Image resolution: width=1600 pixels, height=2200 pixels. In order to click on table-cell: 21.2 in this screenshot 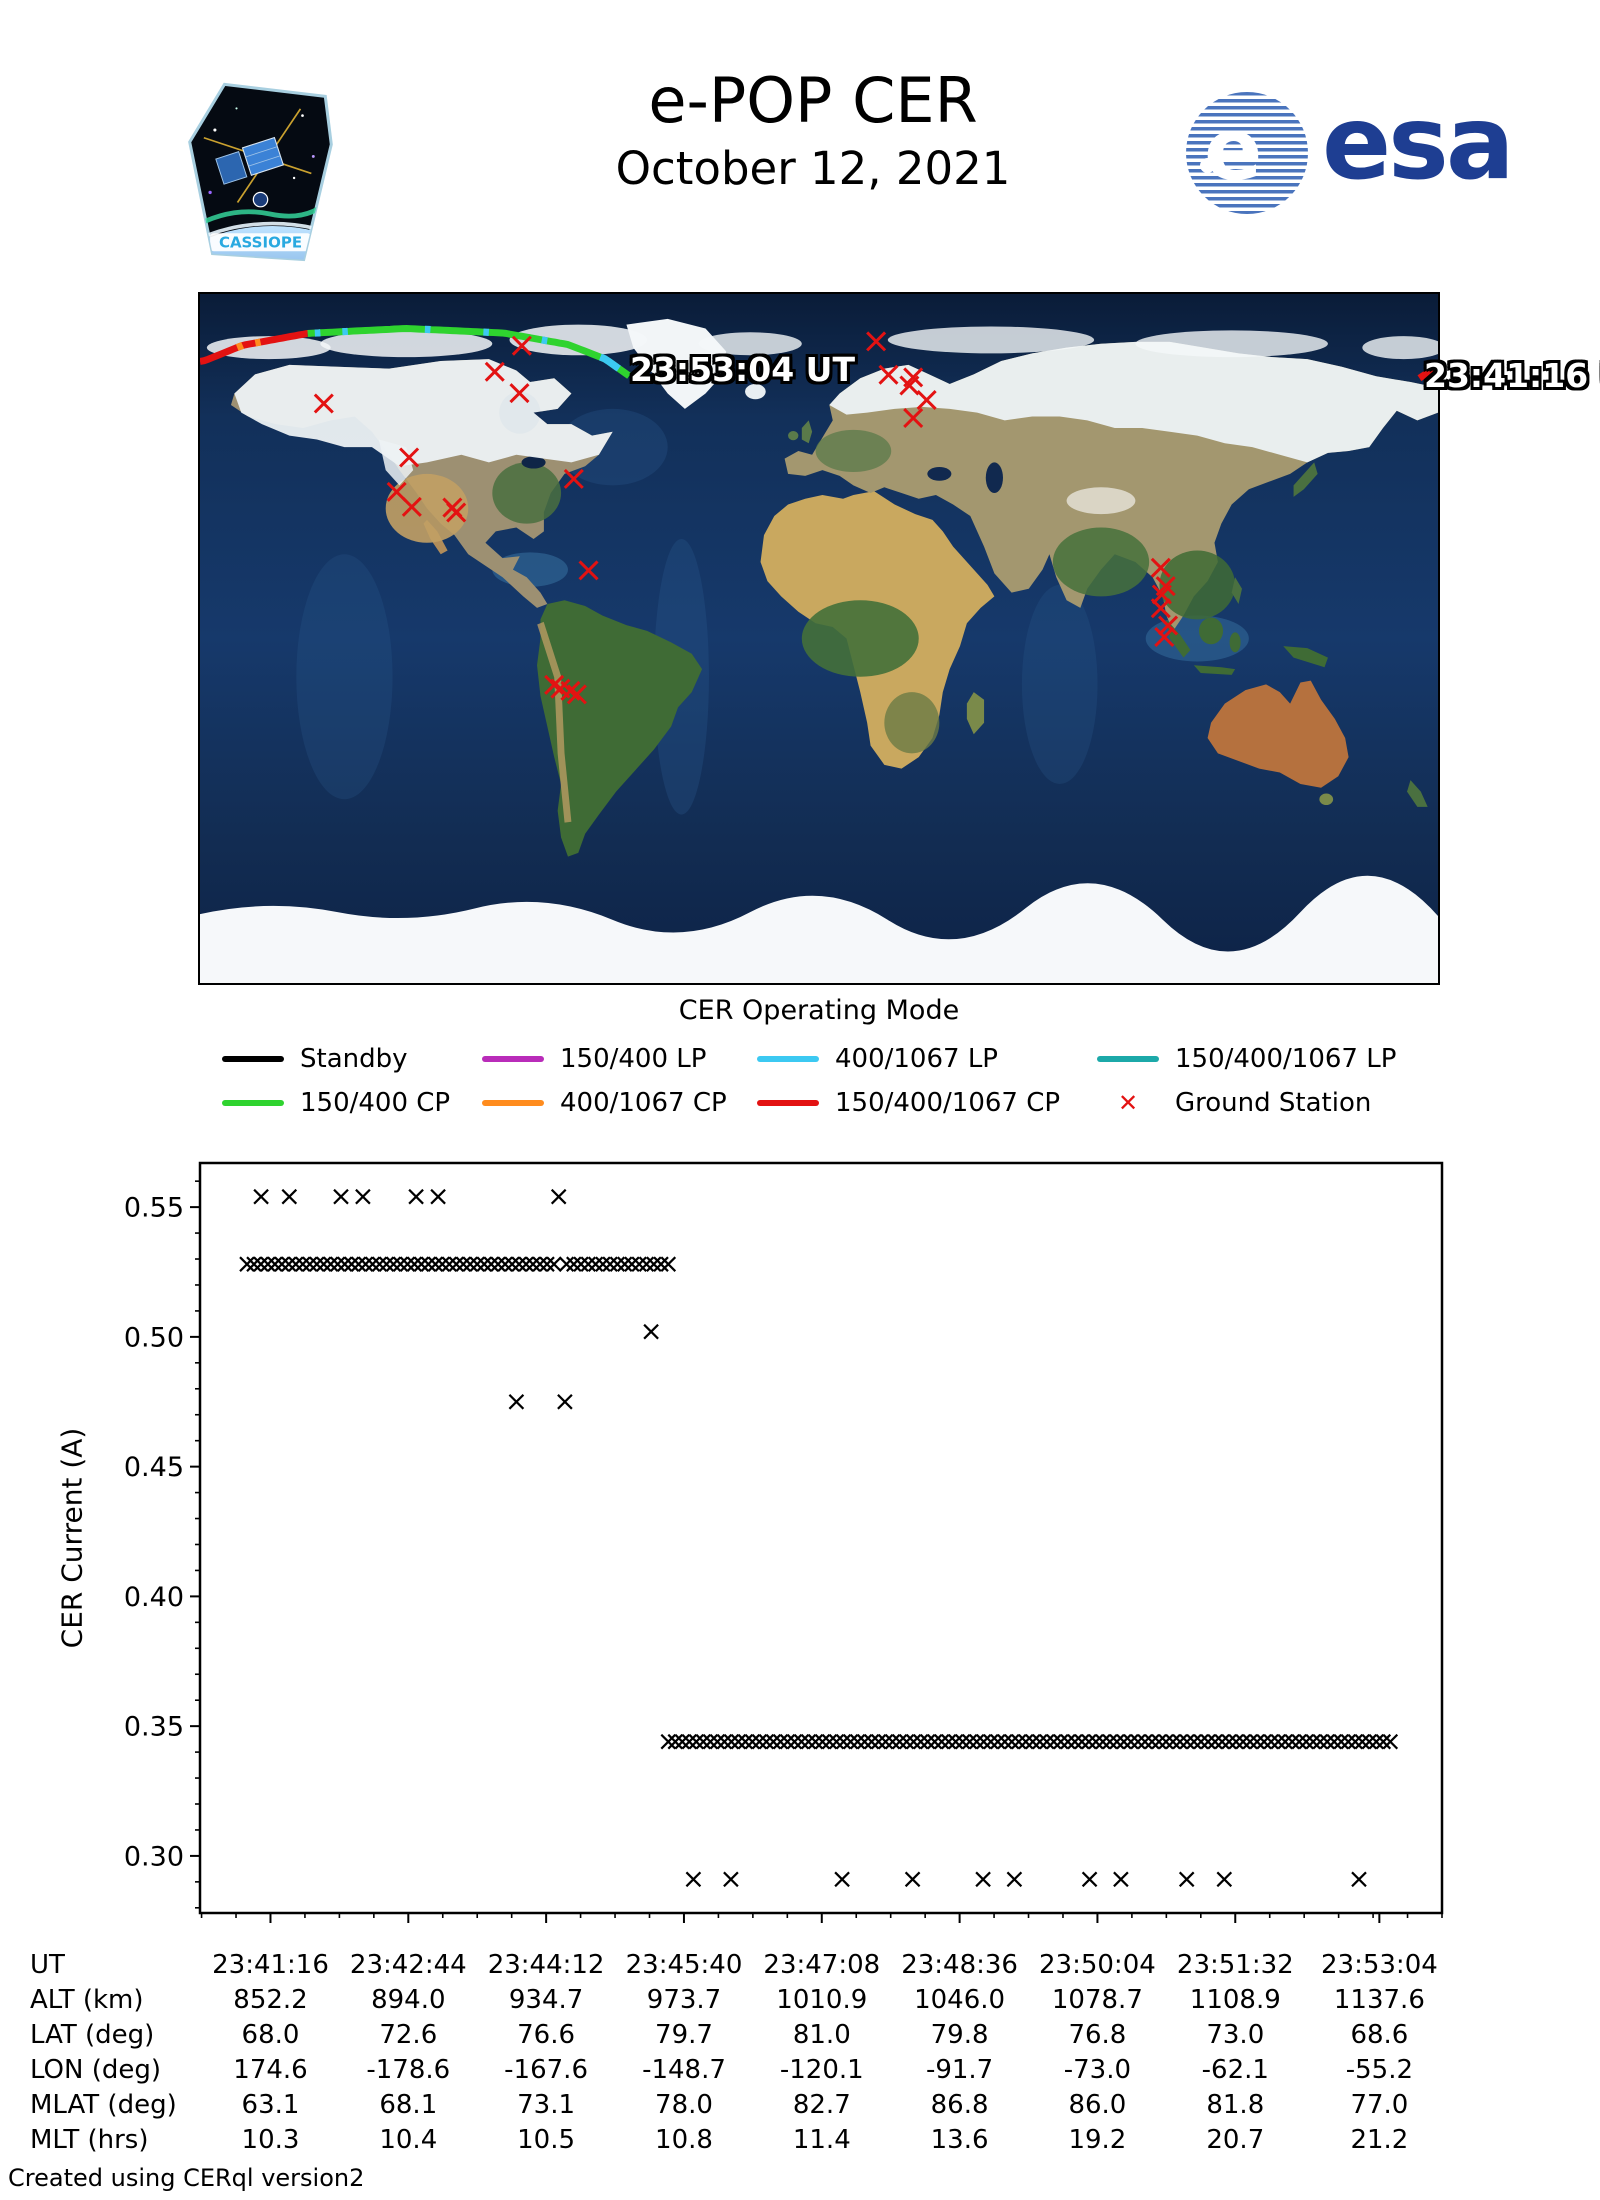, I will do `click(1379, 2140)`.